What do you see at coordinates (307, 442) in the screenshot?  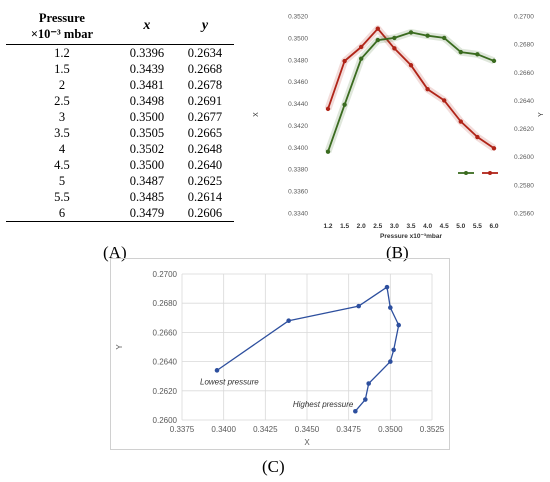 I see `x-axis-label: X` at bounding box center [307, 442].